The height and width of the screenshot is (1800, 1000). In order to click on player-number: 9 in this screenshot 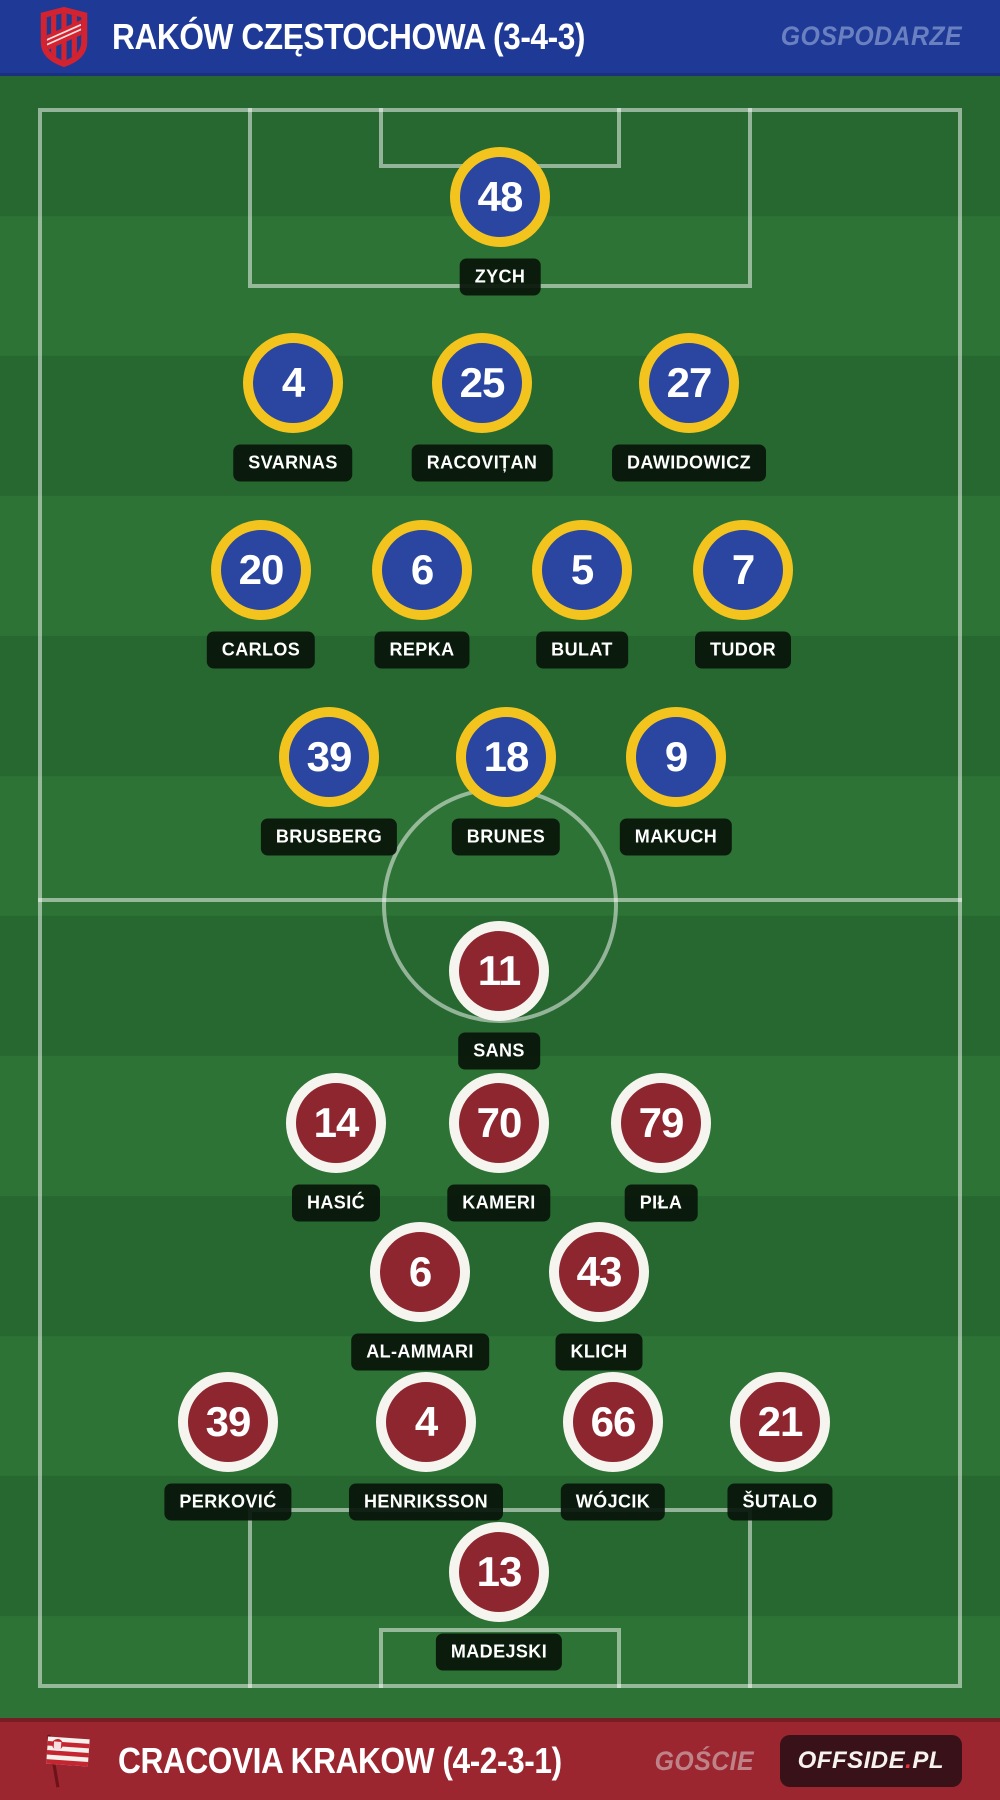, I will do `click(676, 756)`.